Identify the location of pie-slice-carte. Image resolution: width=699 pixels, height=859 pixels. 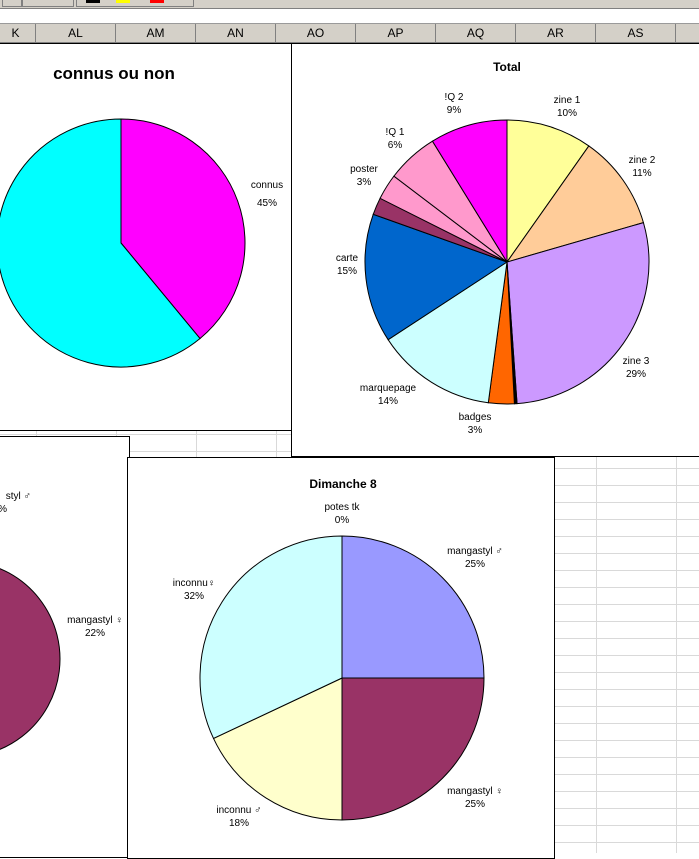
(436, 277).